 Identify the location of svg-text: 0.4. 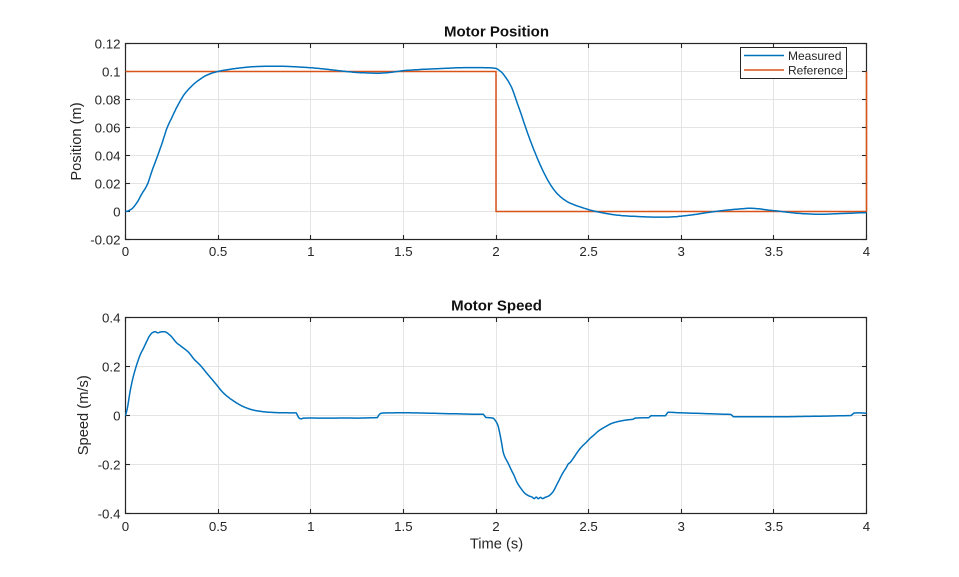
(111, 317).